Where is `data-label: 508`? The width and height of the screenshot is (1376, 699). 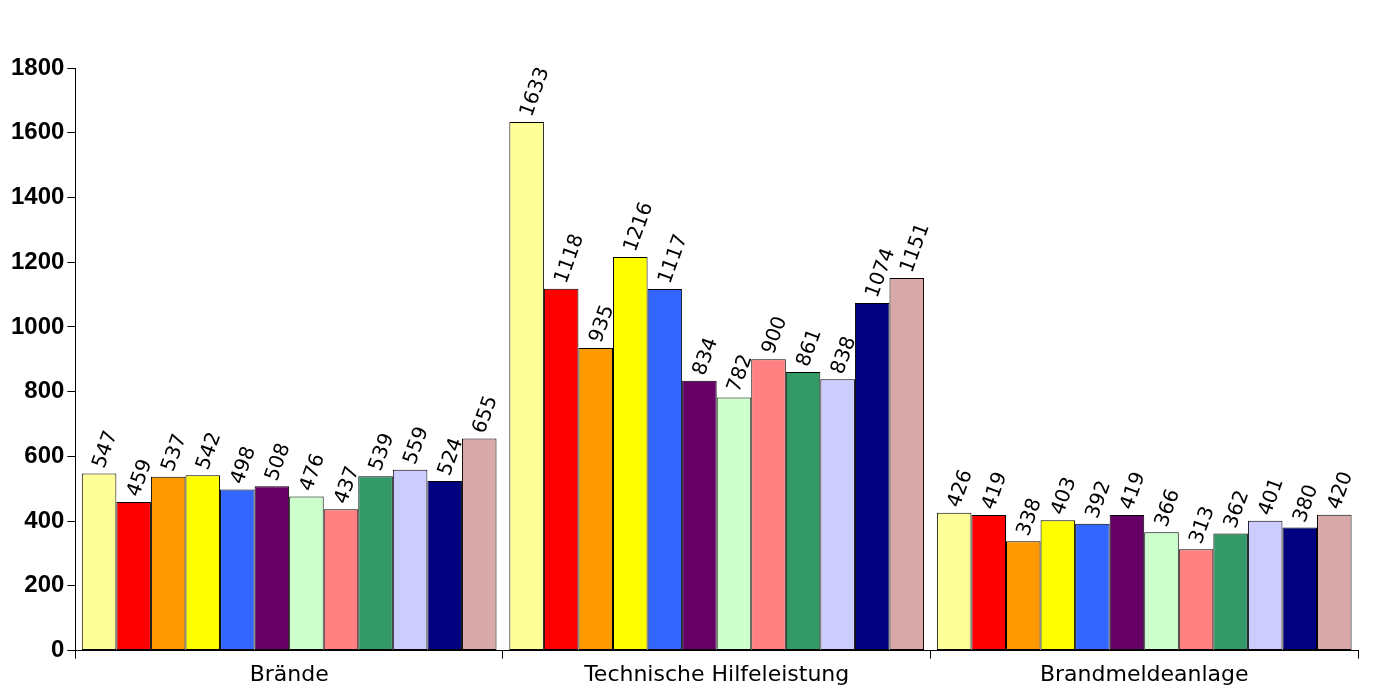 data-label: 508 is located at coordinates (276, 461).